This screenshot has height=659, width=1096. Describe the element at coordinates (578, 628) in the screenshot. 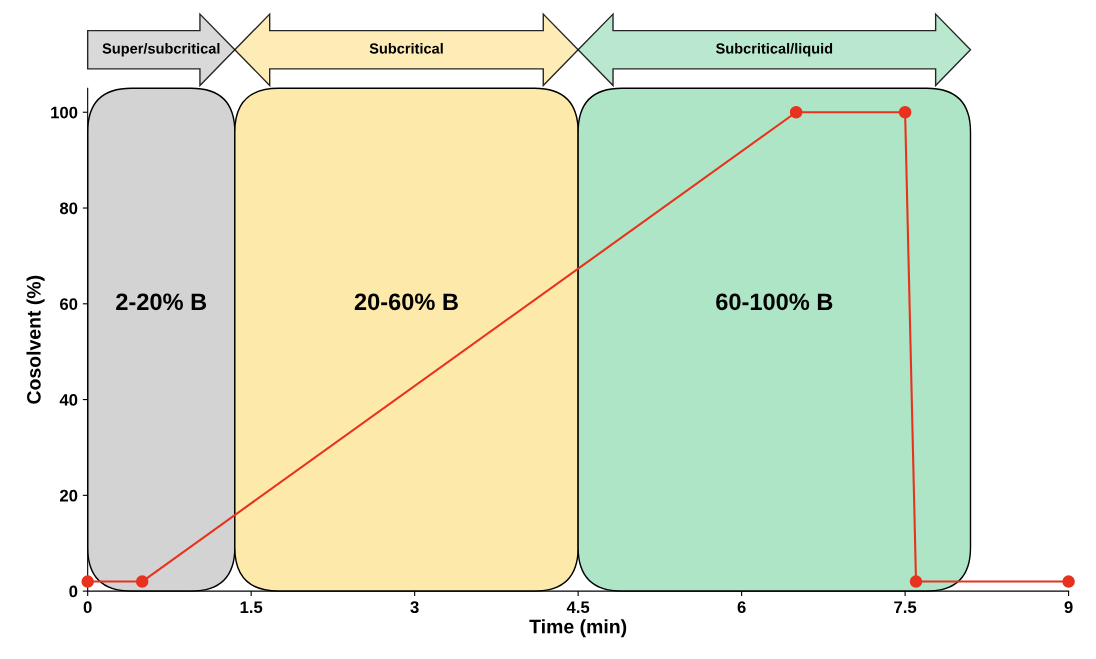

I see `x-axis-title: Time (min)` at that location.